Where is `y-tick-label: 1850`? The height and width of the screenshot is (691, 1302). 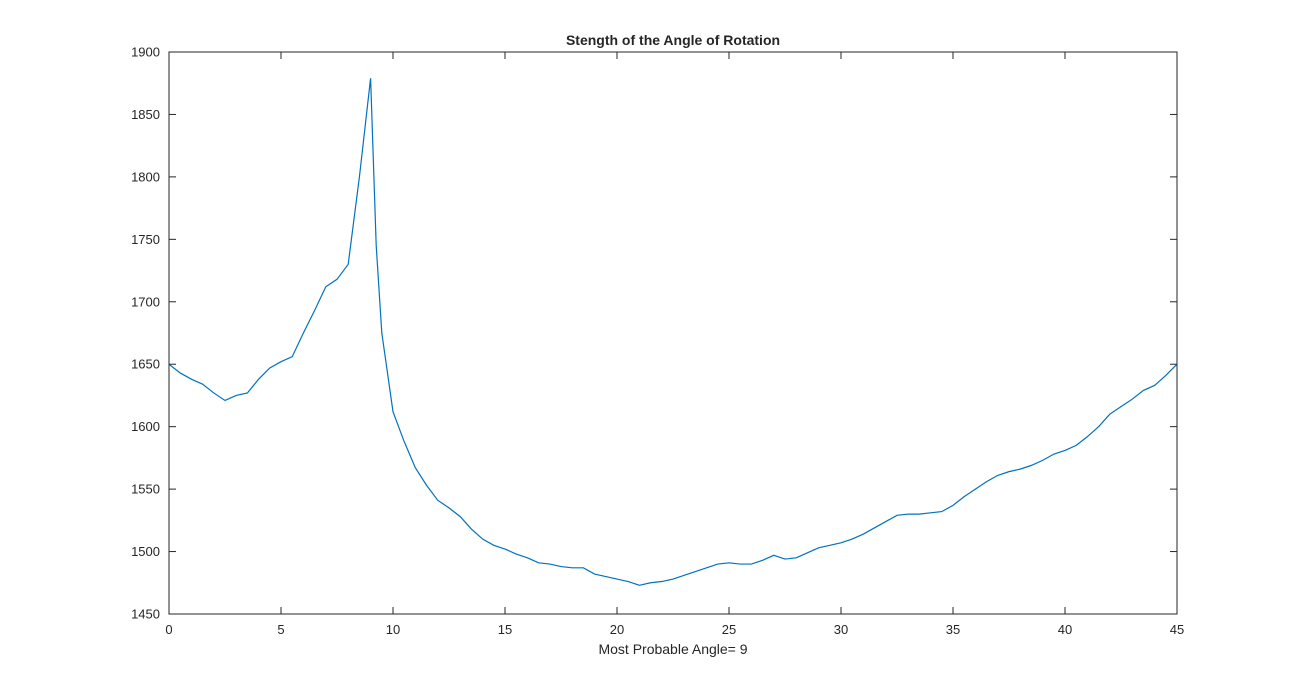 y-tick-label: 1850 is located at coordinates (145, 114).